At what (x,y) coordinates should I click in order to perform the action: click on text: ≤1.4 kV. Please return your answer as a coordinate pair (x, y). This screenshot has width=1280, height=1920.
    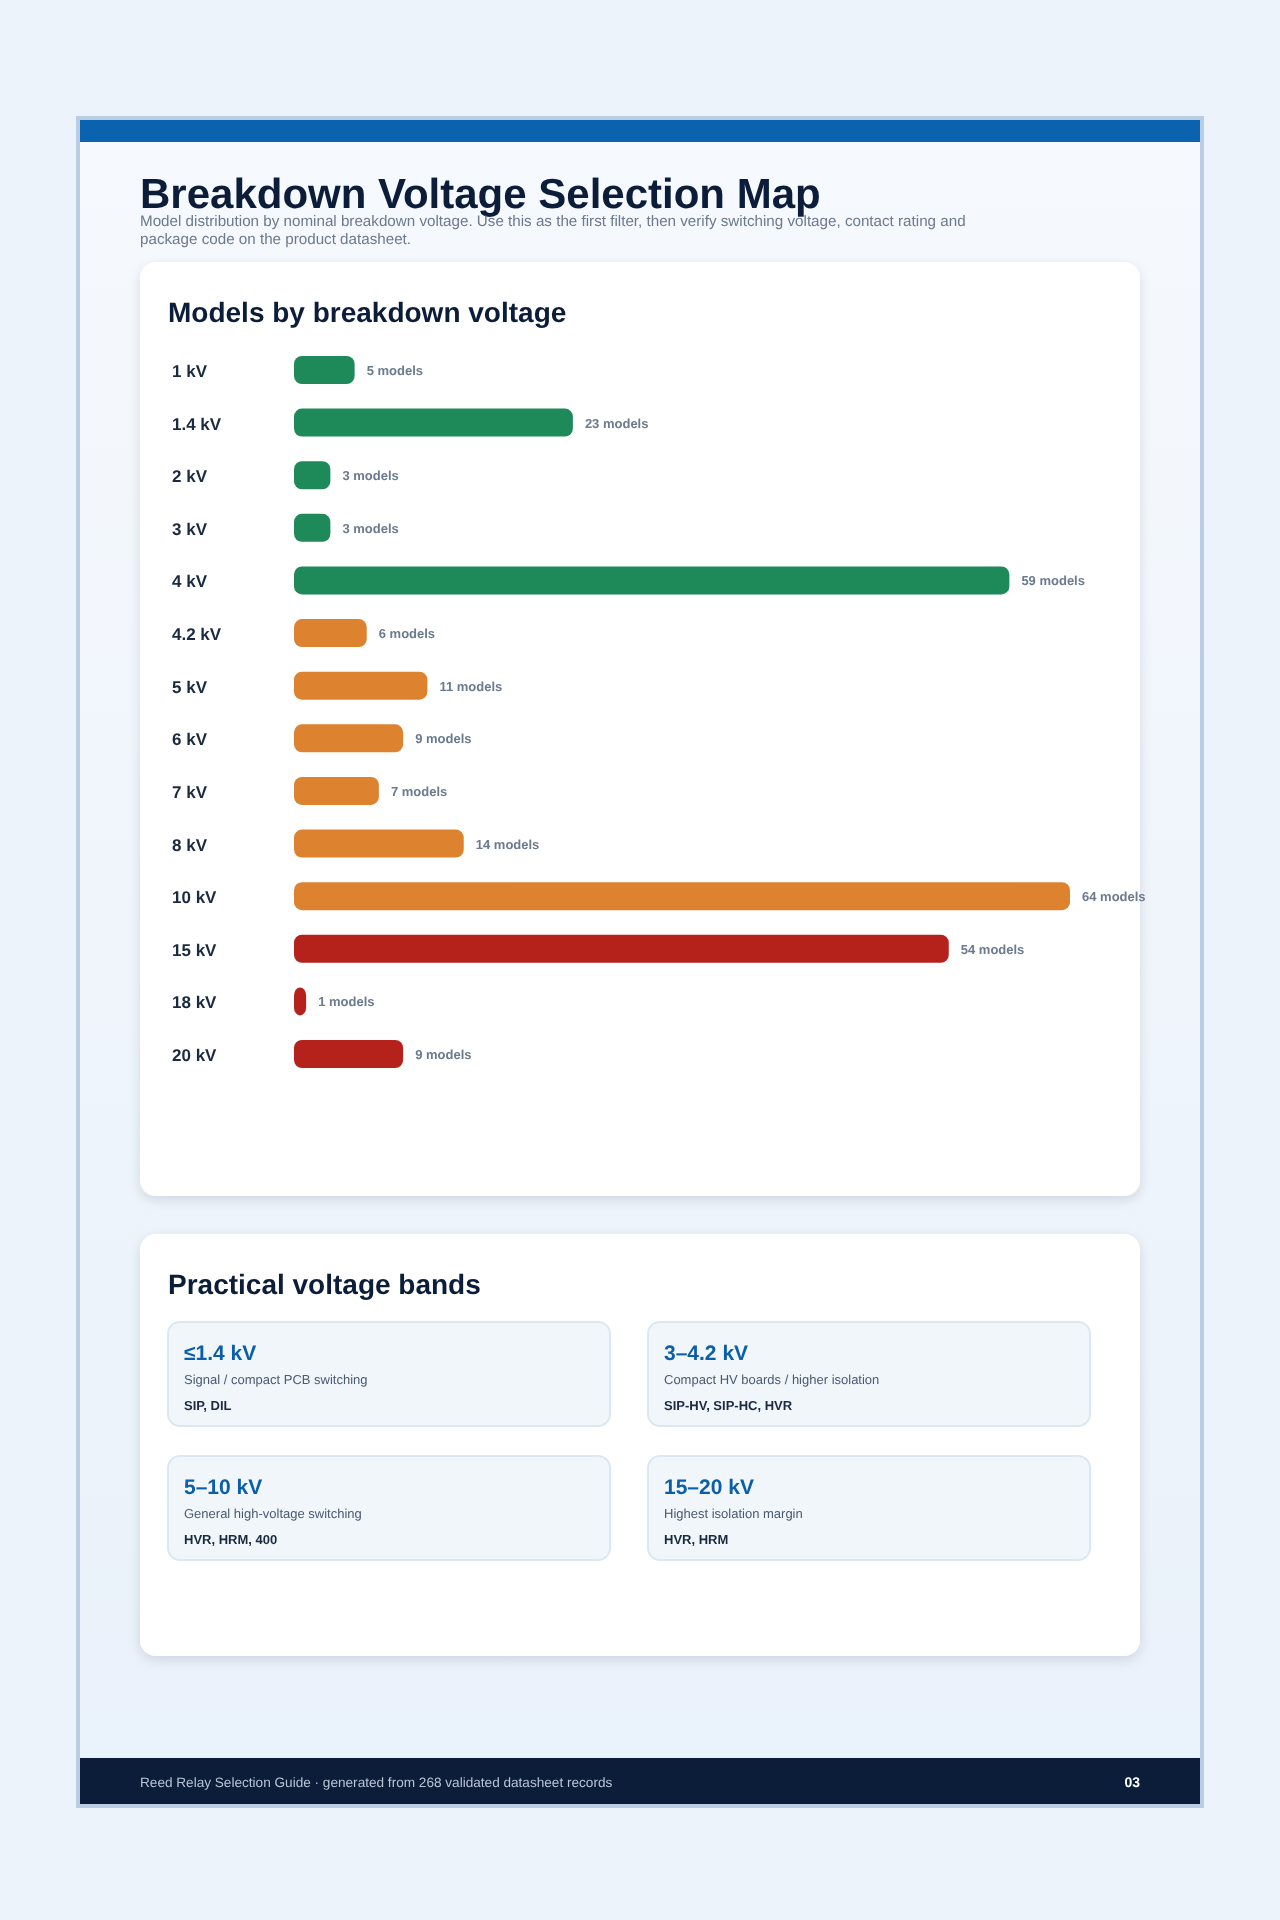
    Looking at the image, I should click on (220, 1354).